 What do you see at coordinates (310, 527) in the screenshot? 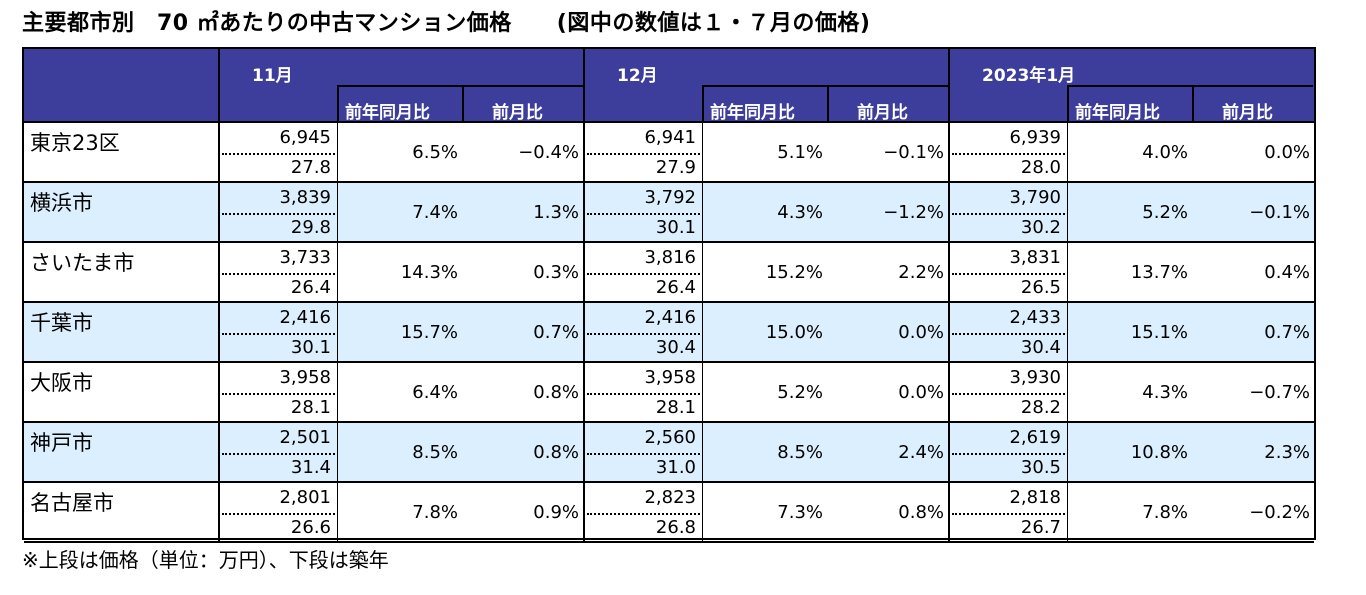
I see `building-age-value: 26.6` at bounding box center [310, 527].